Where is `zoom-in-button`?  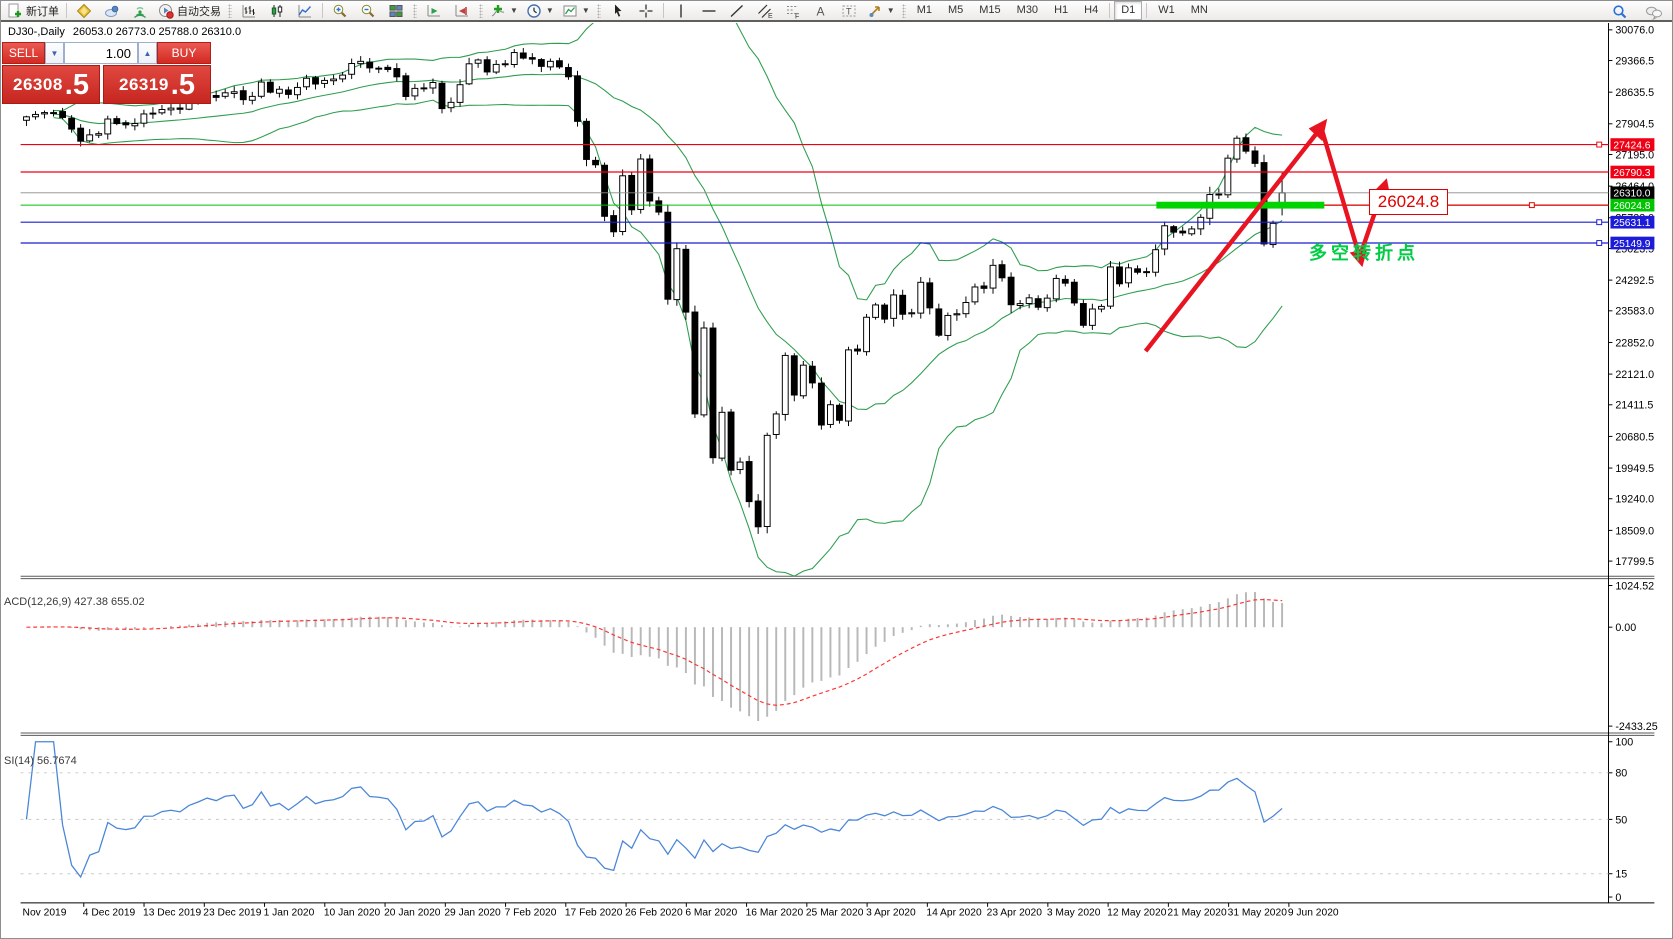
zoom-in-button is located at coordinates (340, 11).